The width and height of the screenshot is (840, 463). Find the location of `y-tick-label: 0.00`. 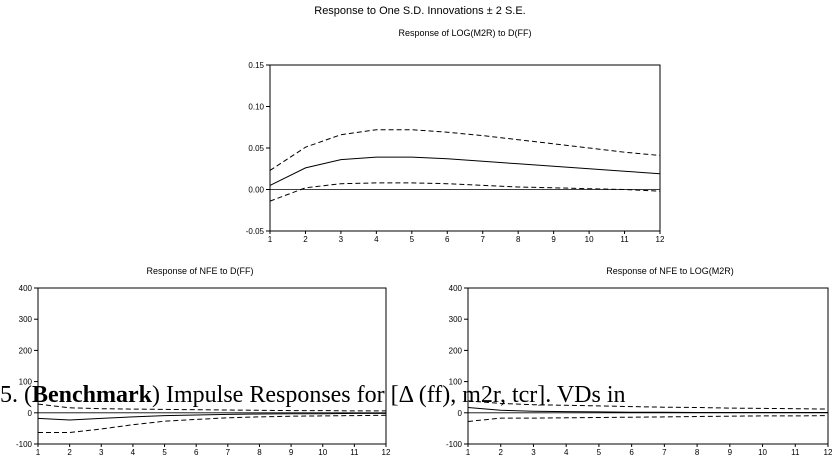

y-tick-label: 0.00 is located at coordinates (256, 190).